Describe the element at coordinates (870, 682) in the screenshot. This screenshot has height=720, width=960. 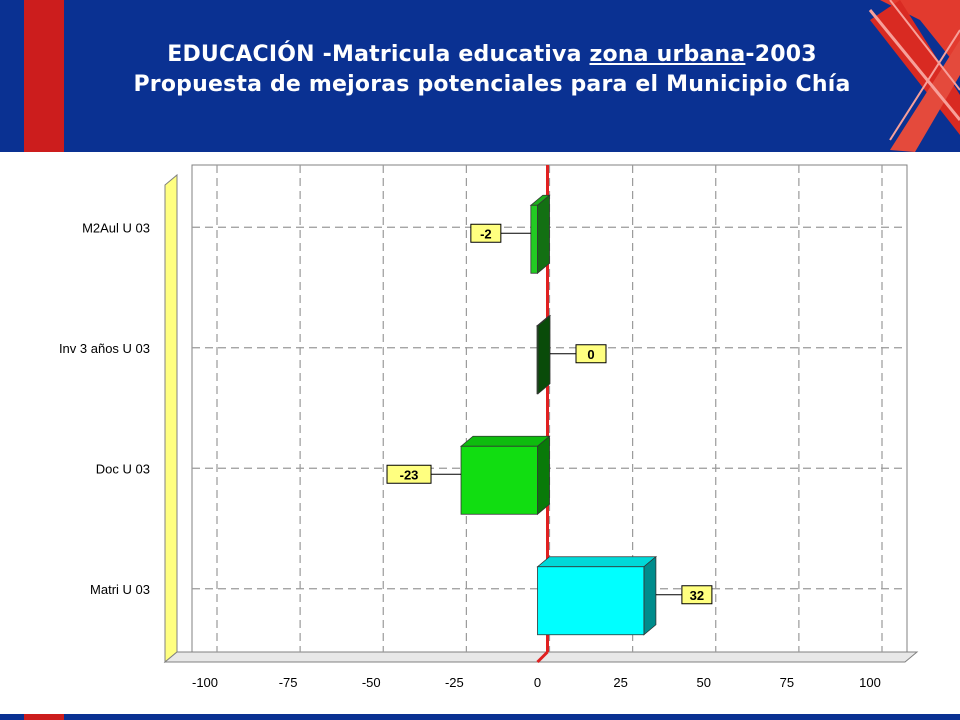
I see `x-tick-label: 100` at that location.